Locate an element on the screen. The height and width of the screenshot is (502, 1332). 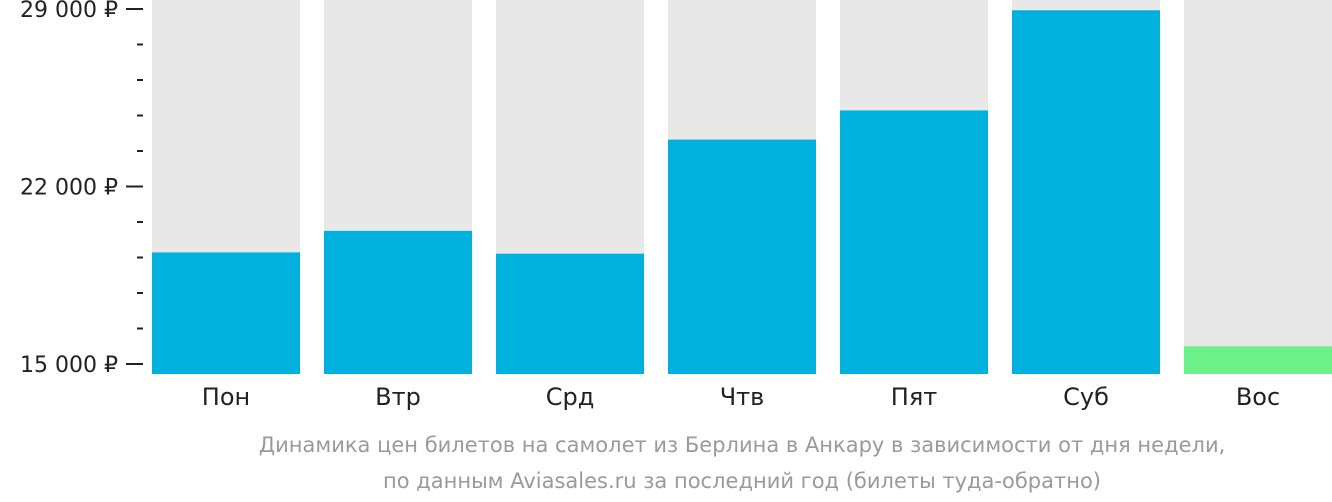
y-tick-label-0: 29 000 ₽ is located at coordinates (69, 11).